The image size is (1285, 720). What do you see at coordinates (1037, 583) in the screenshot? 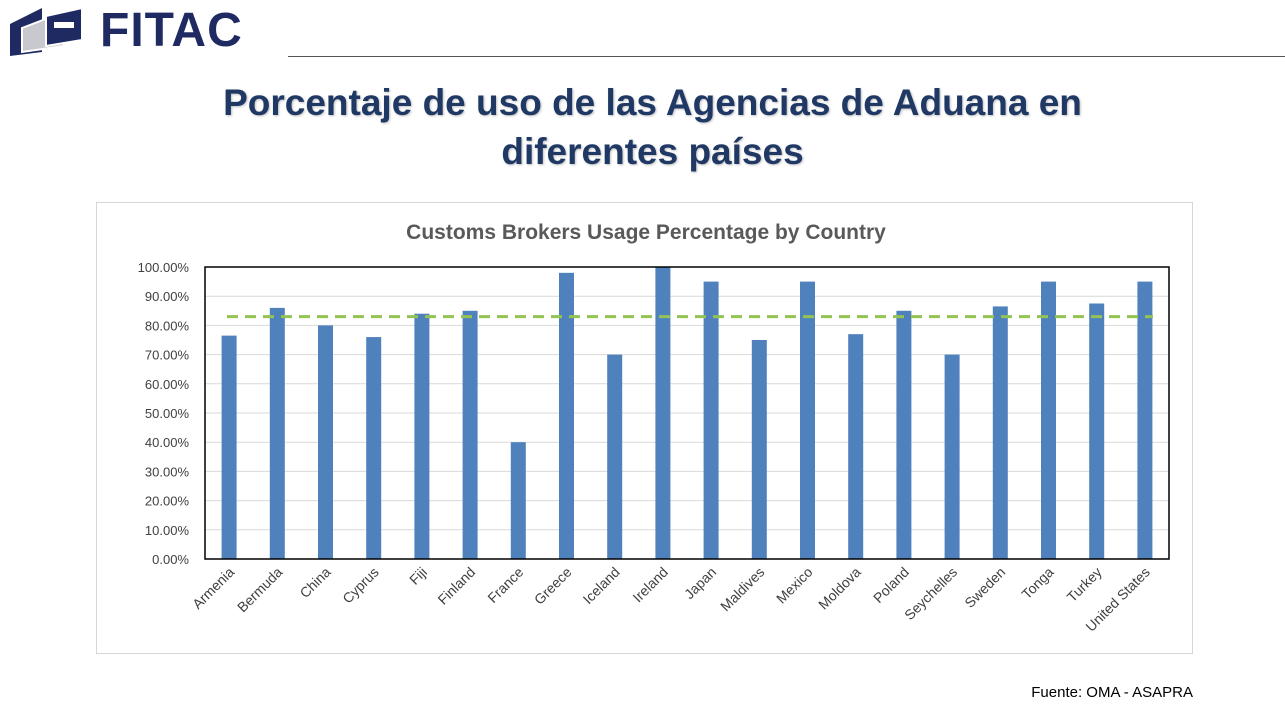
I see `x-tick-label: Tonga` at bounding box center [1037, 583].